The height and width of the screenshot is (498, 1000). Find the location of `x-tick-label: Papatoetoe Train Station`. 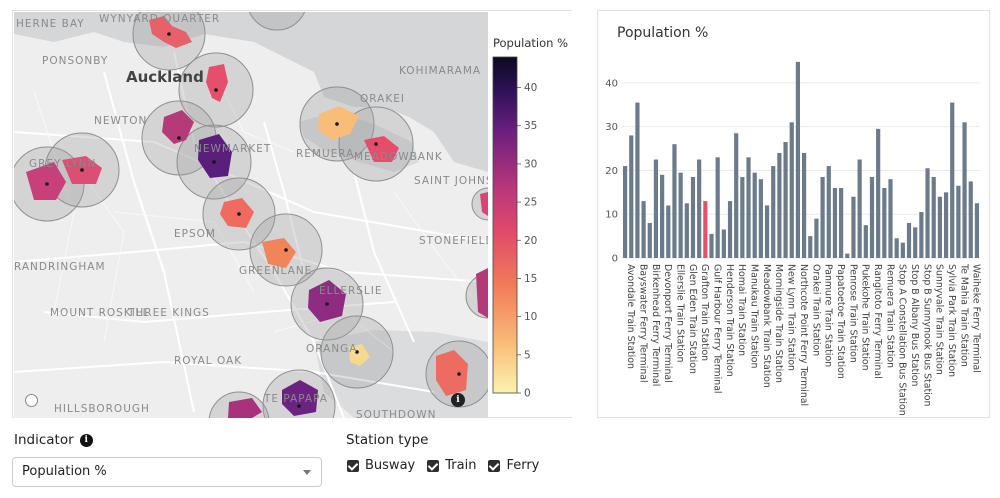

x-tick-label: Papatoetoe Train Station is located at coordinates (840, 321).